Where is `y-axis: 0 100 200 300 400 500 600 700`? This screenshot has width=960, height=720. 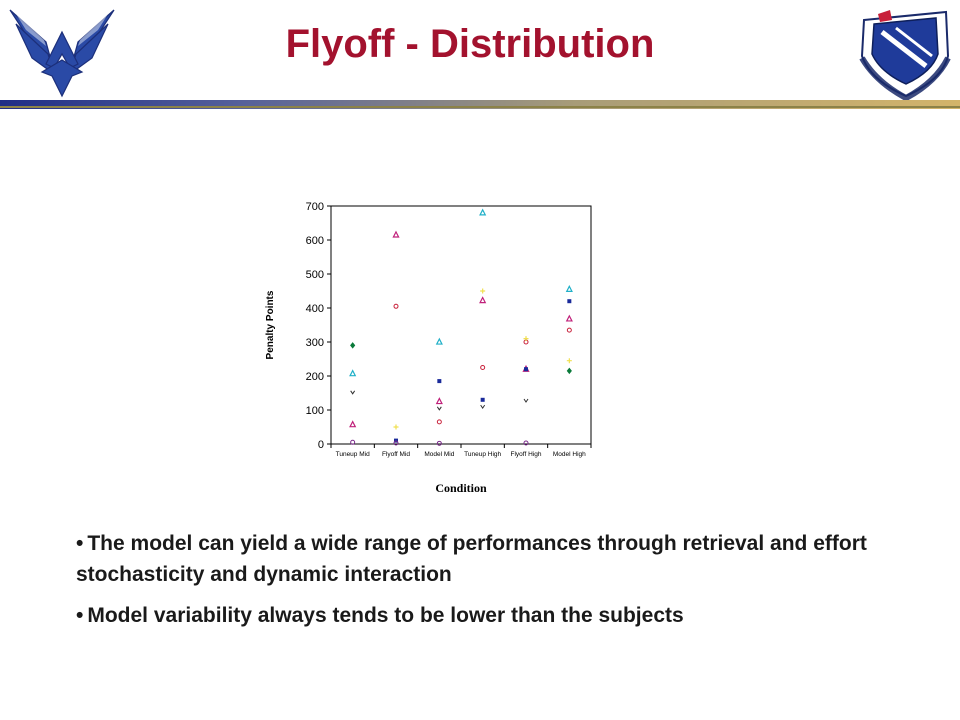 y-axis: 0 100 200 300 400 500 600 700 is located at coordinates (318, 326).